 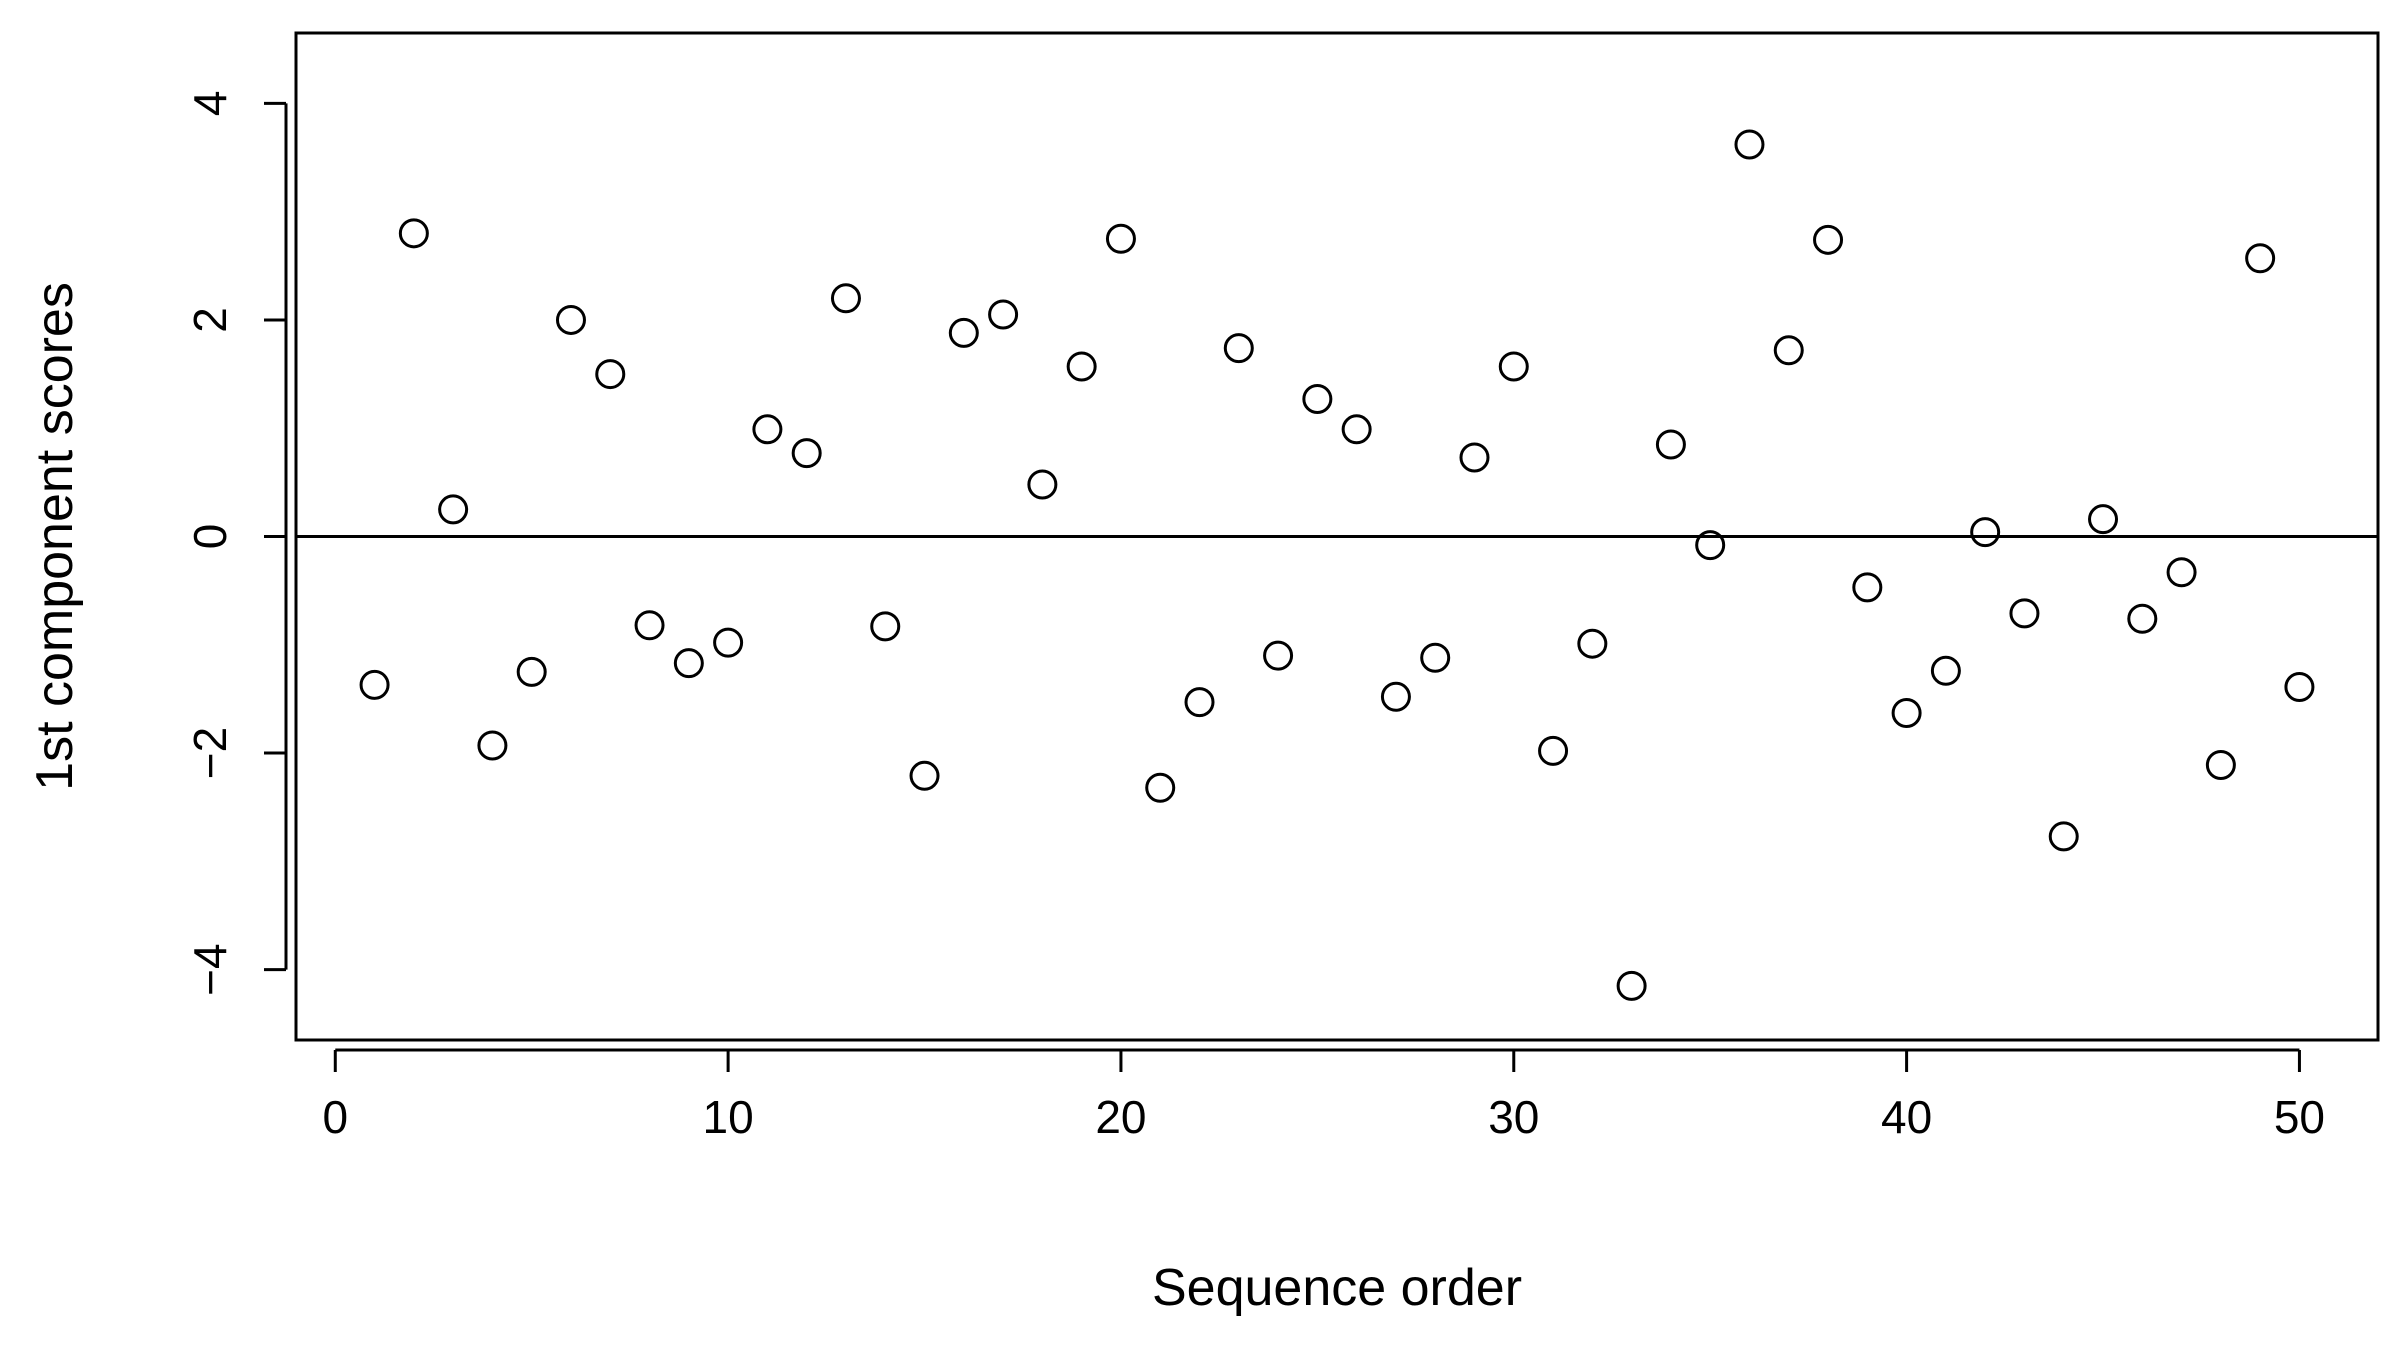 I want to click on y-axis-title: 1st component scores, so click(x=55, y=536).